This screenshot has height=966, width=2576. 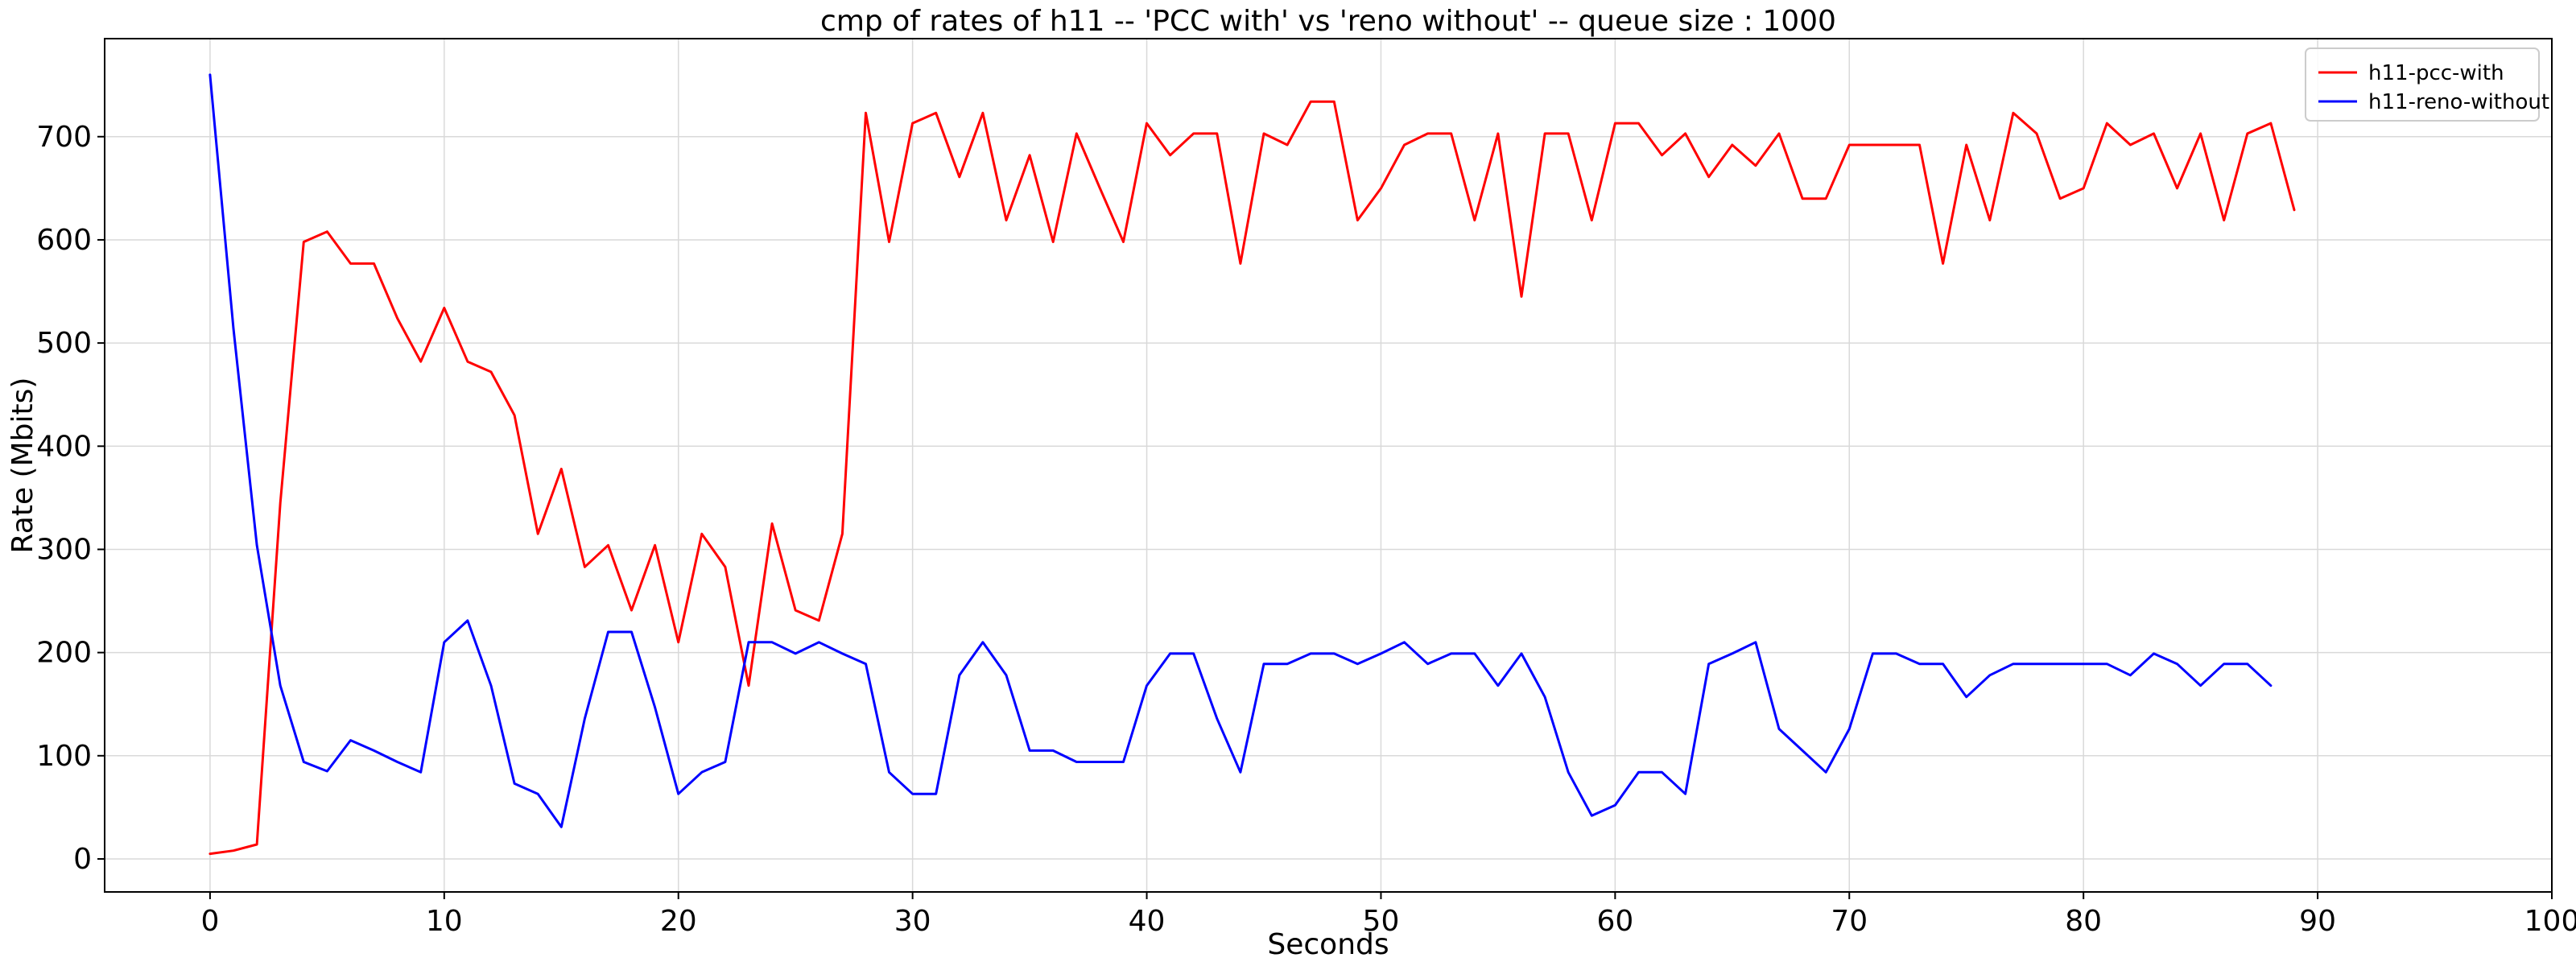 What do you see at coordinates (1614, 921) in the screenshot?
I see `x-tick-label: 60` at bounding box center [1614, 921].